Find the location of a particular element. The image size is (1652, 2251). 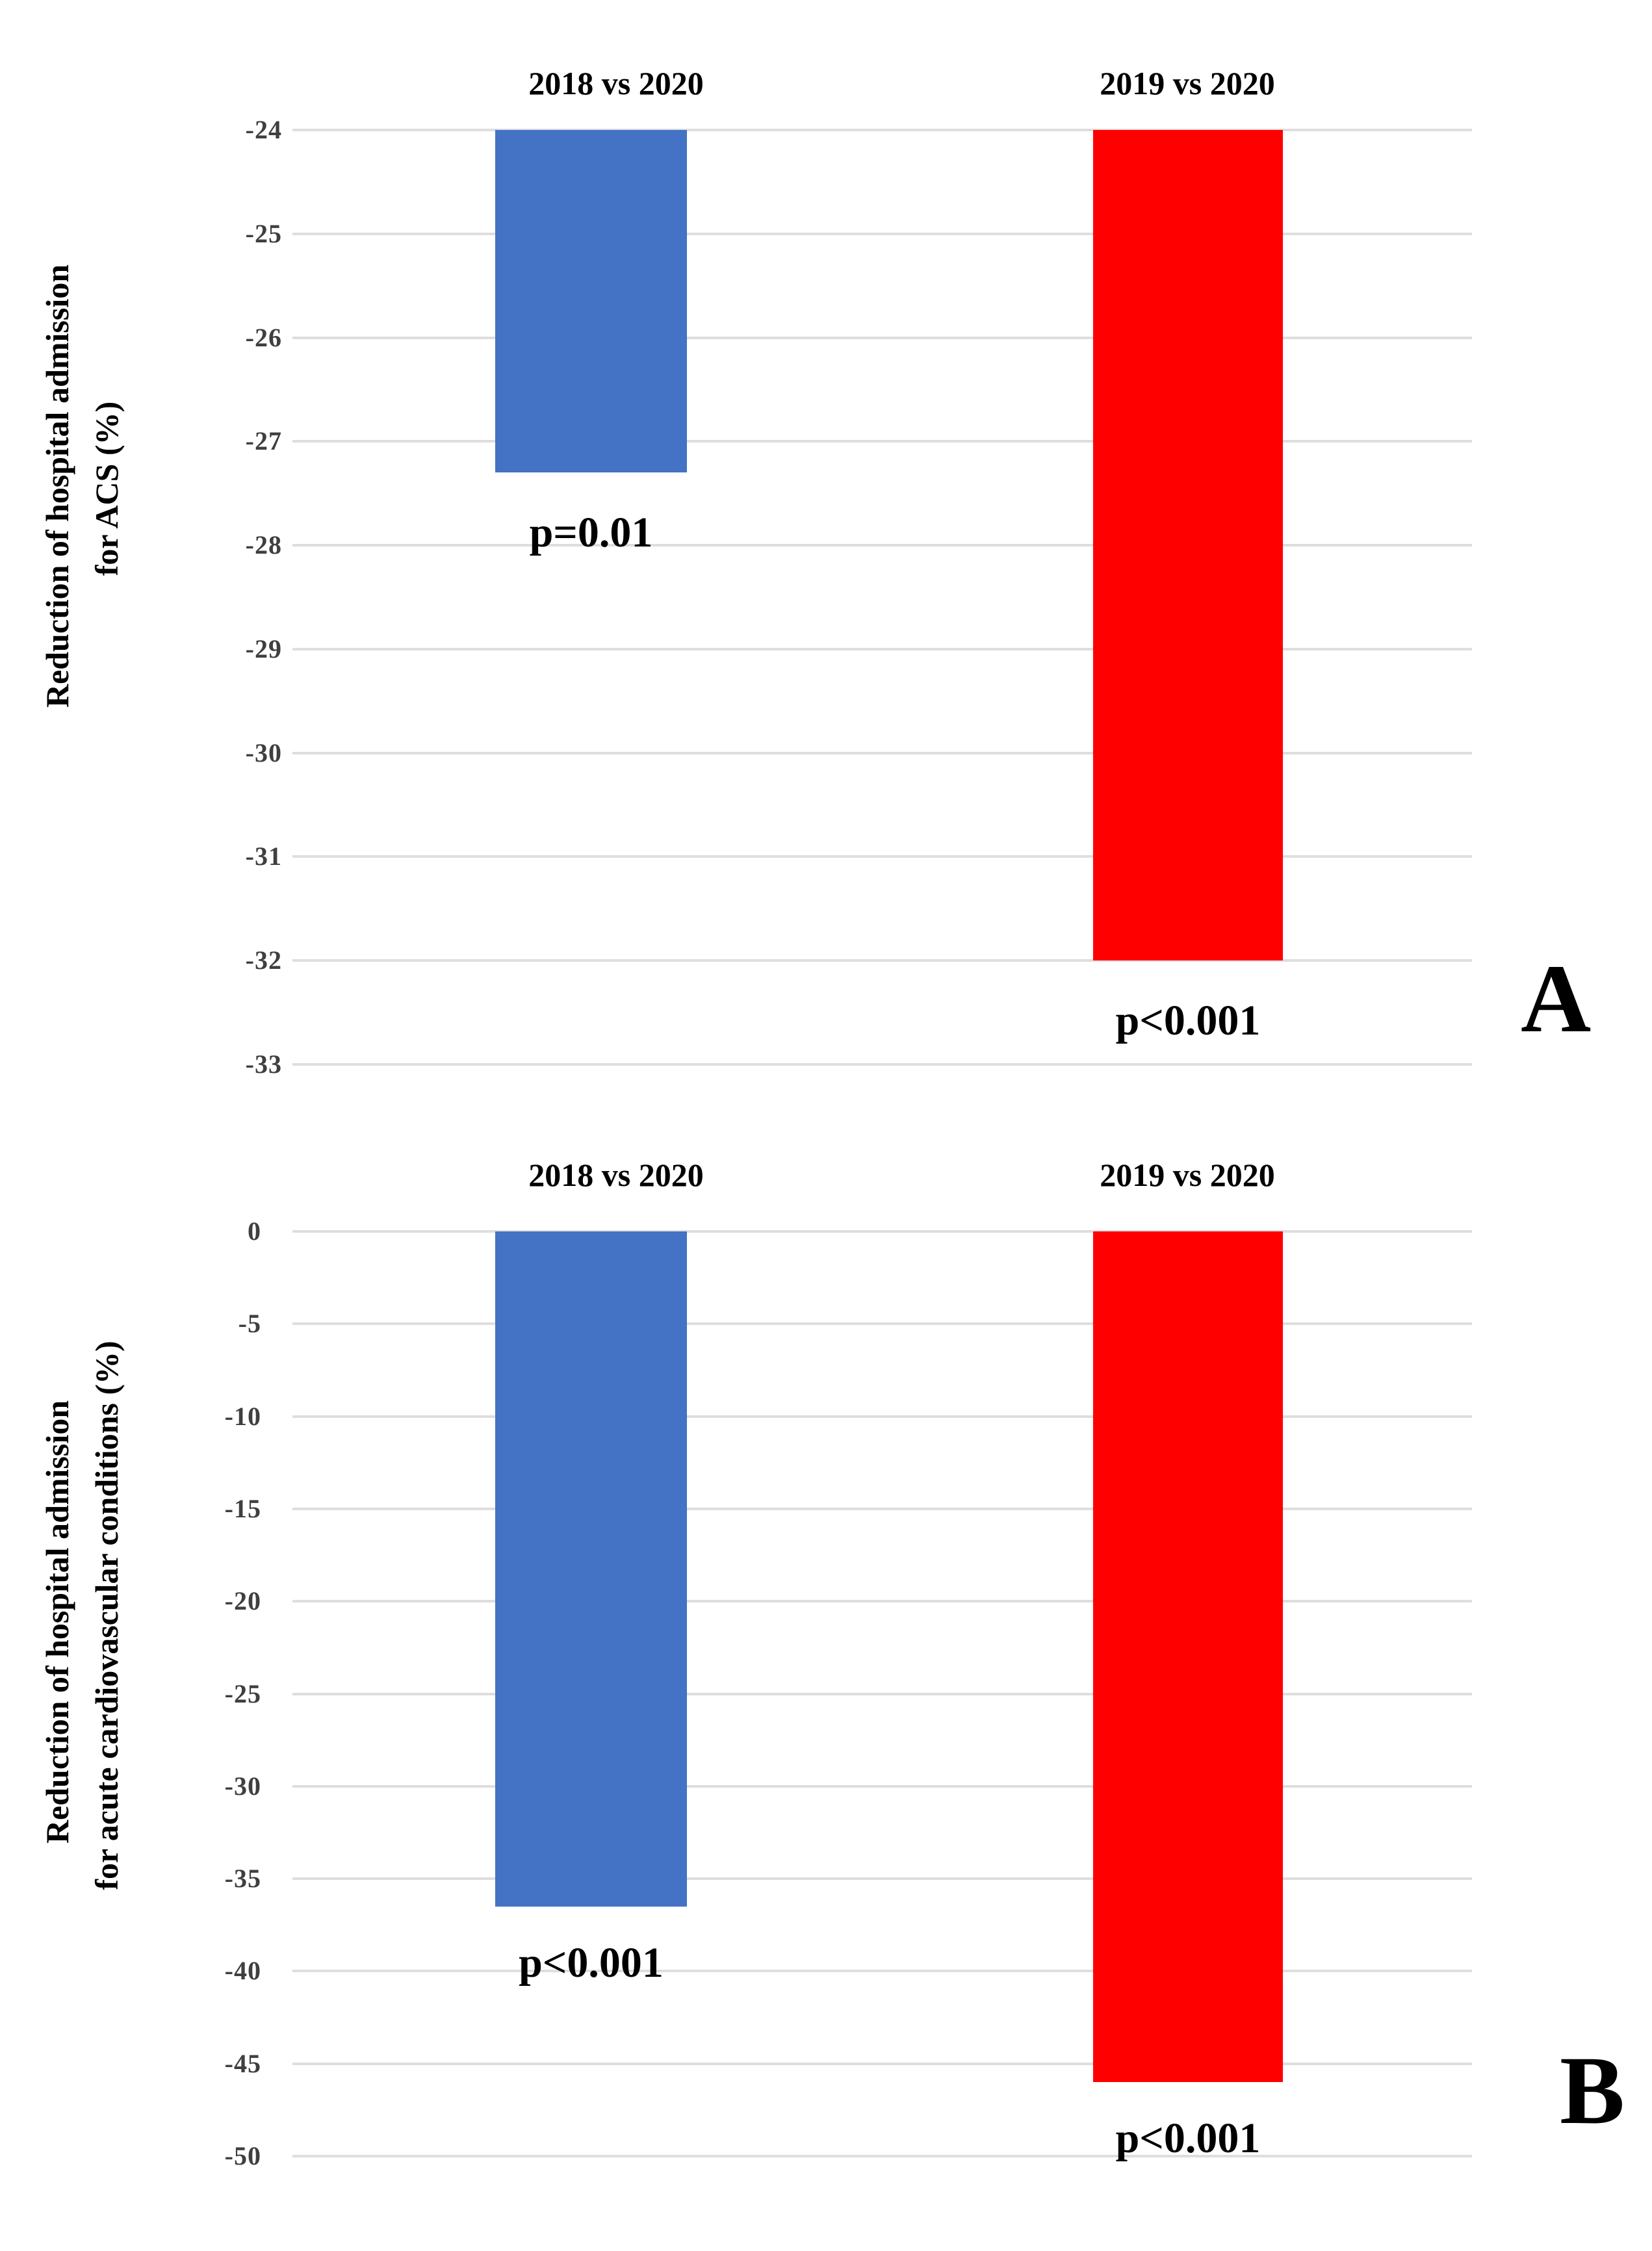

y-tick-label: -40 is located at coordinates (242, 1971).